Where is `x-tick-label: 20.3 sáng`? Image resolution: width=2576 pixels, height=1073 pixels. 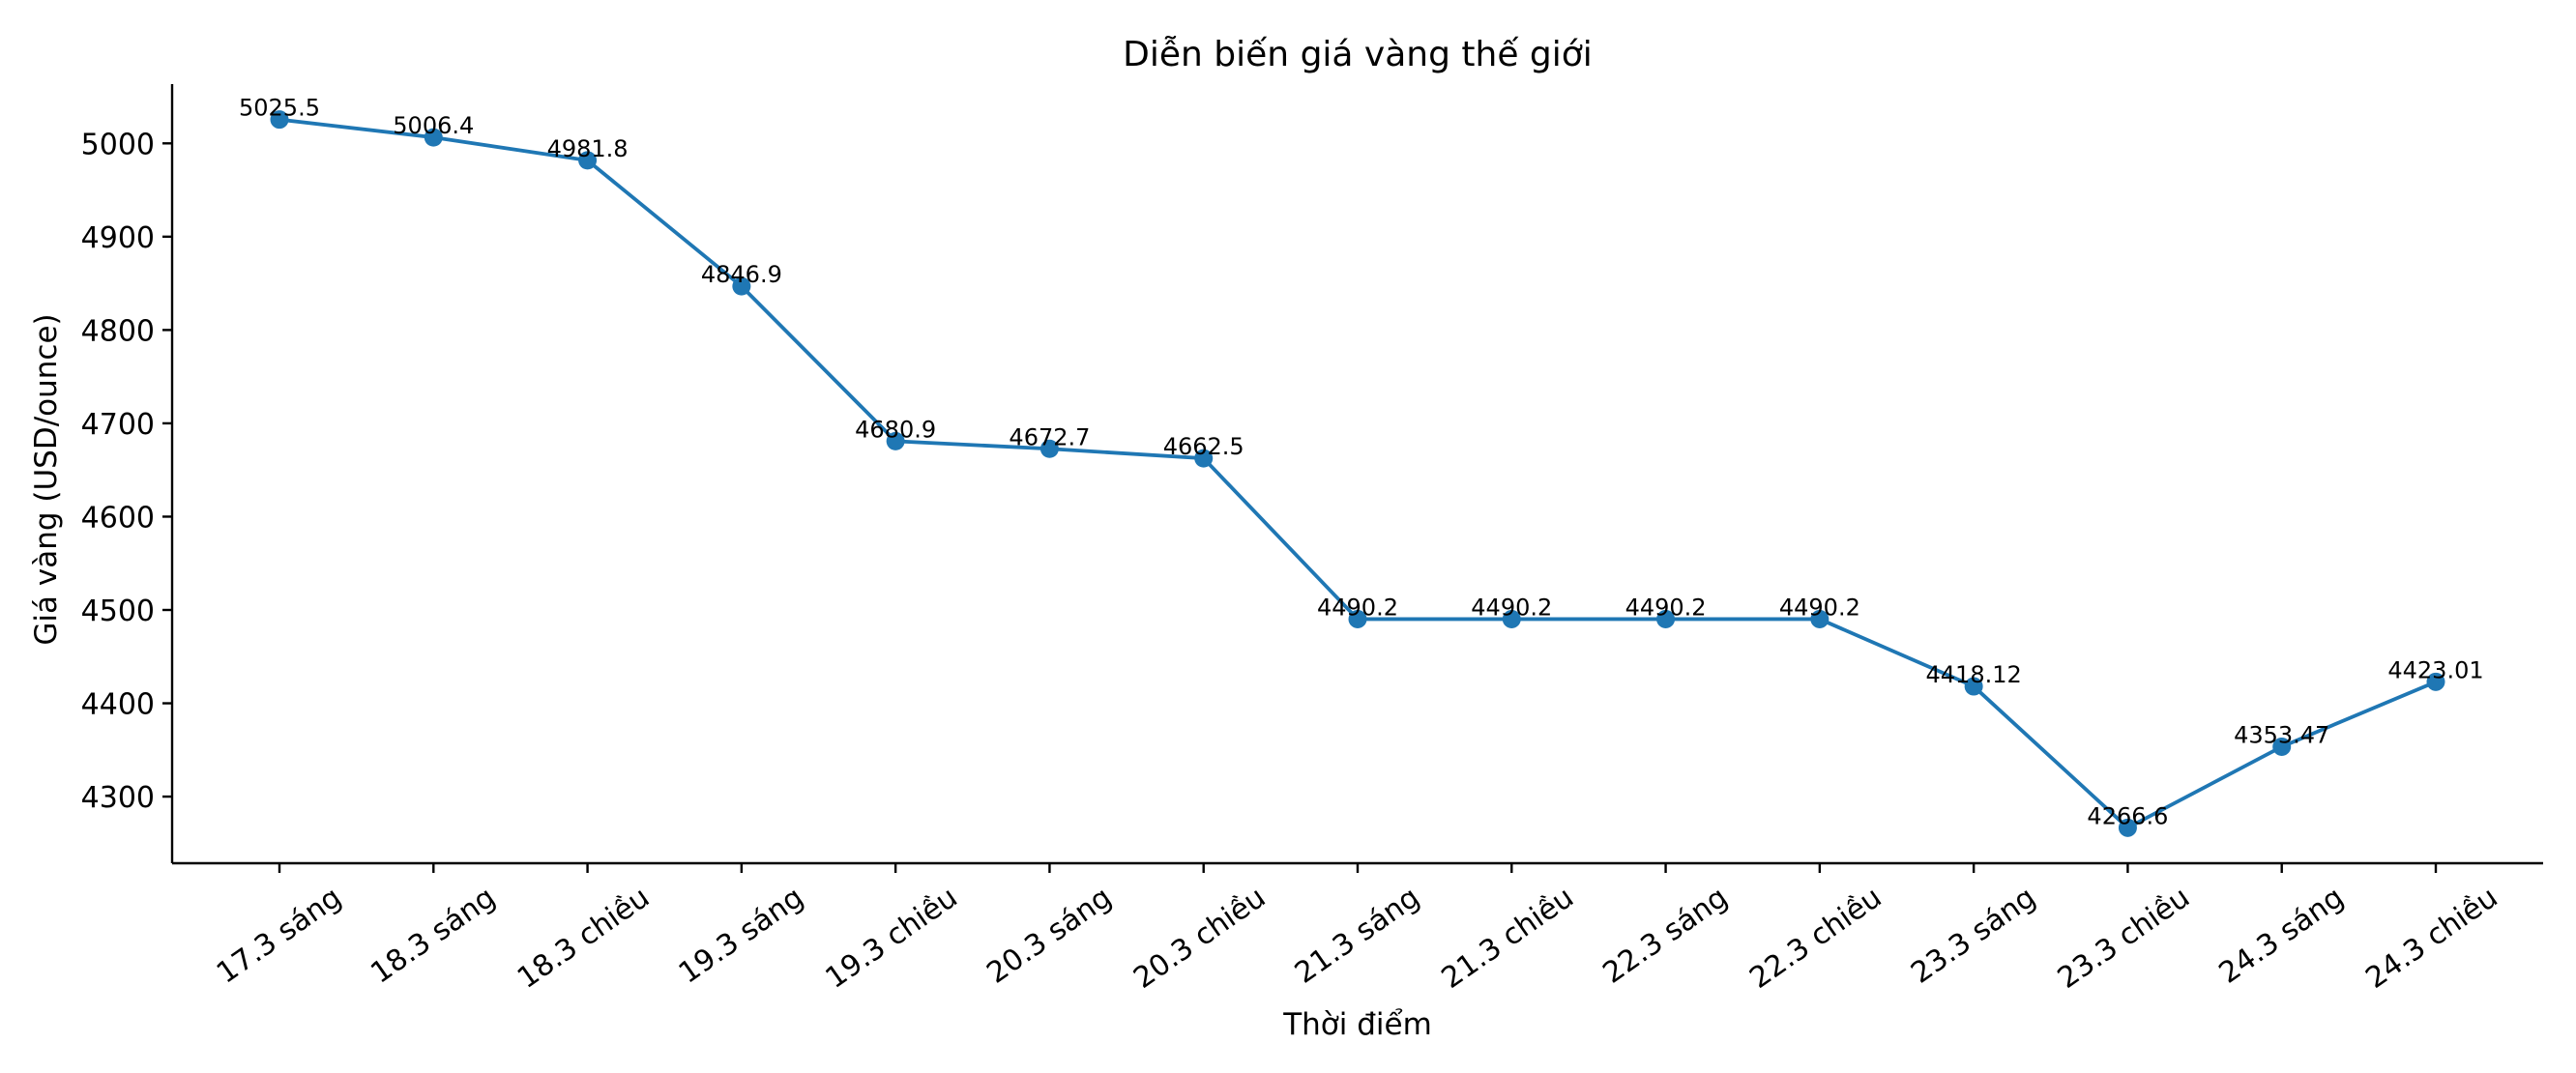 x-tick-label: 20.3 sáng is located at coordinates (1049, 936).